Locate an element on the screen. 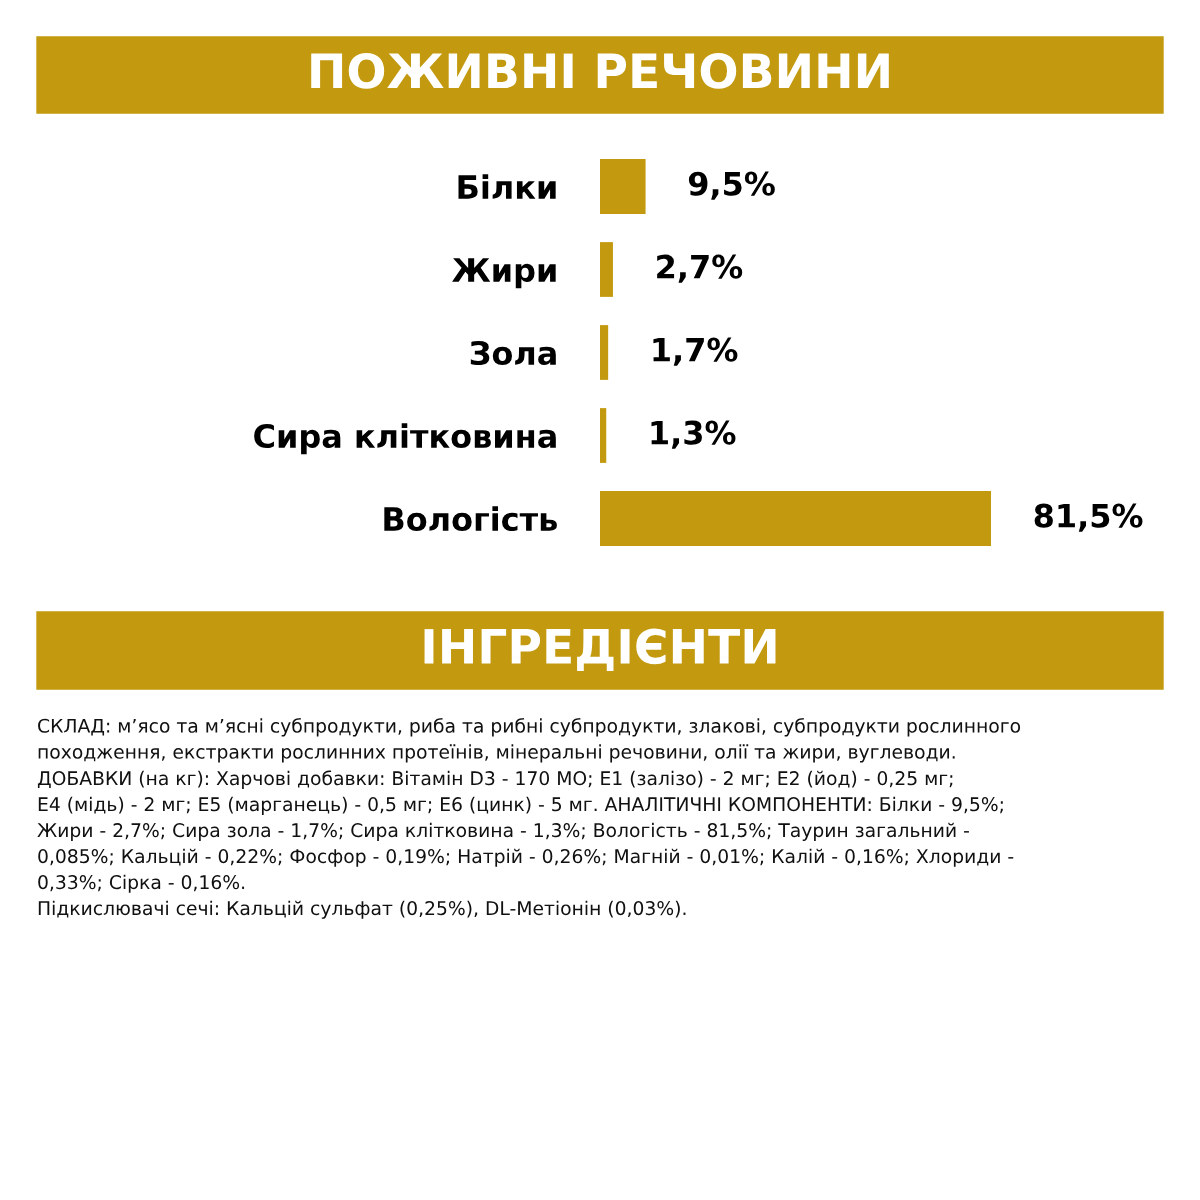 Image resolution: width=1200 pixels, height=1200 pixels. data-label: 1,3% is located at coordinates (693, 434).